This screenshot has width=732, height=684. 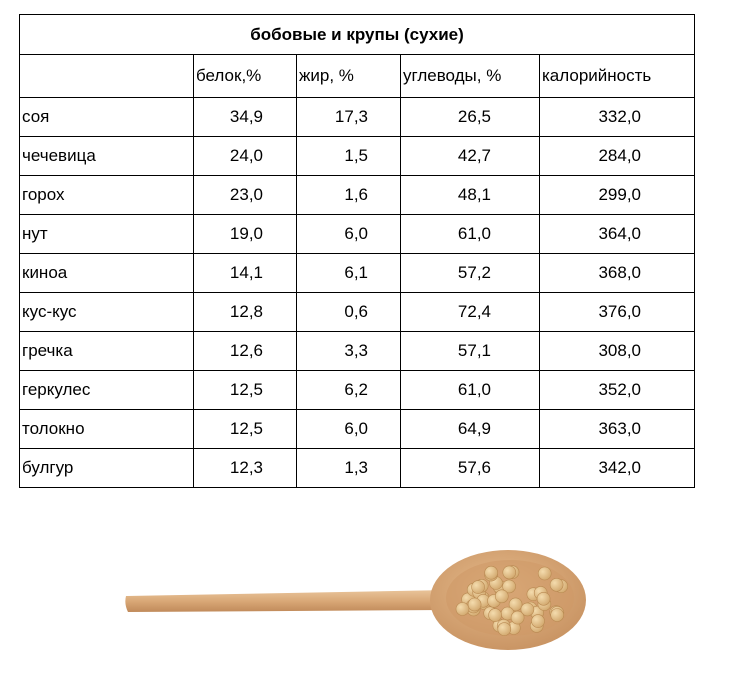 I want to click on value-cell: 57,1, so click(x=470, y=351).